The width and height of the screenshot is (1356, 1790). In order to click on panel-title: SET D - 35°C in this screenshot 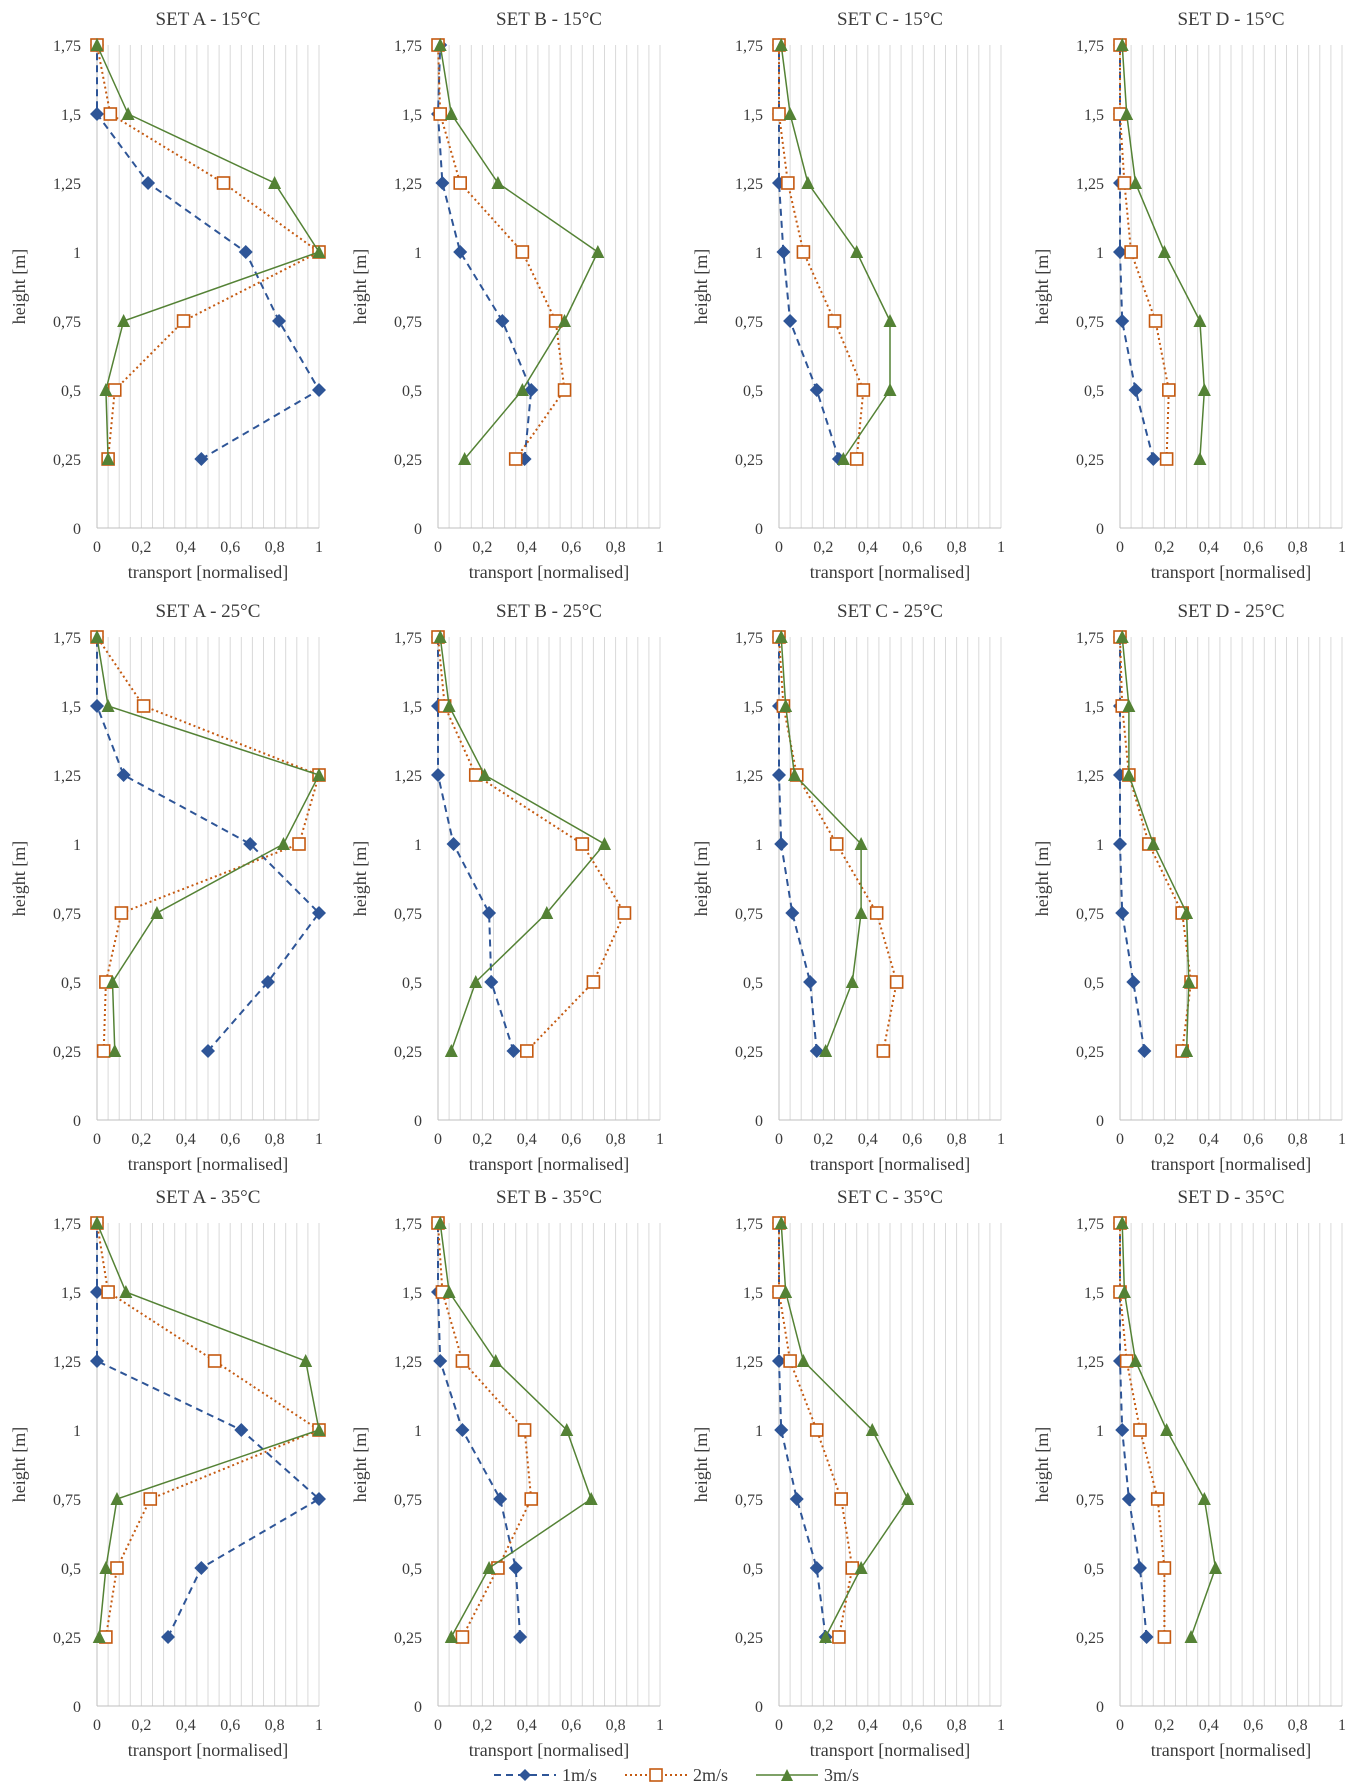, I will do `click(1230, 1197)`.